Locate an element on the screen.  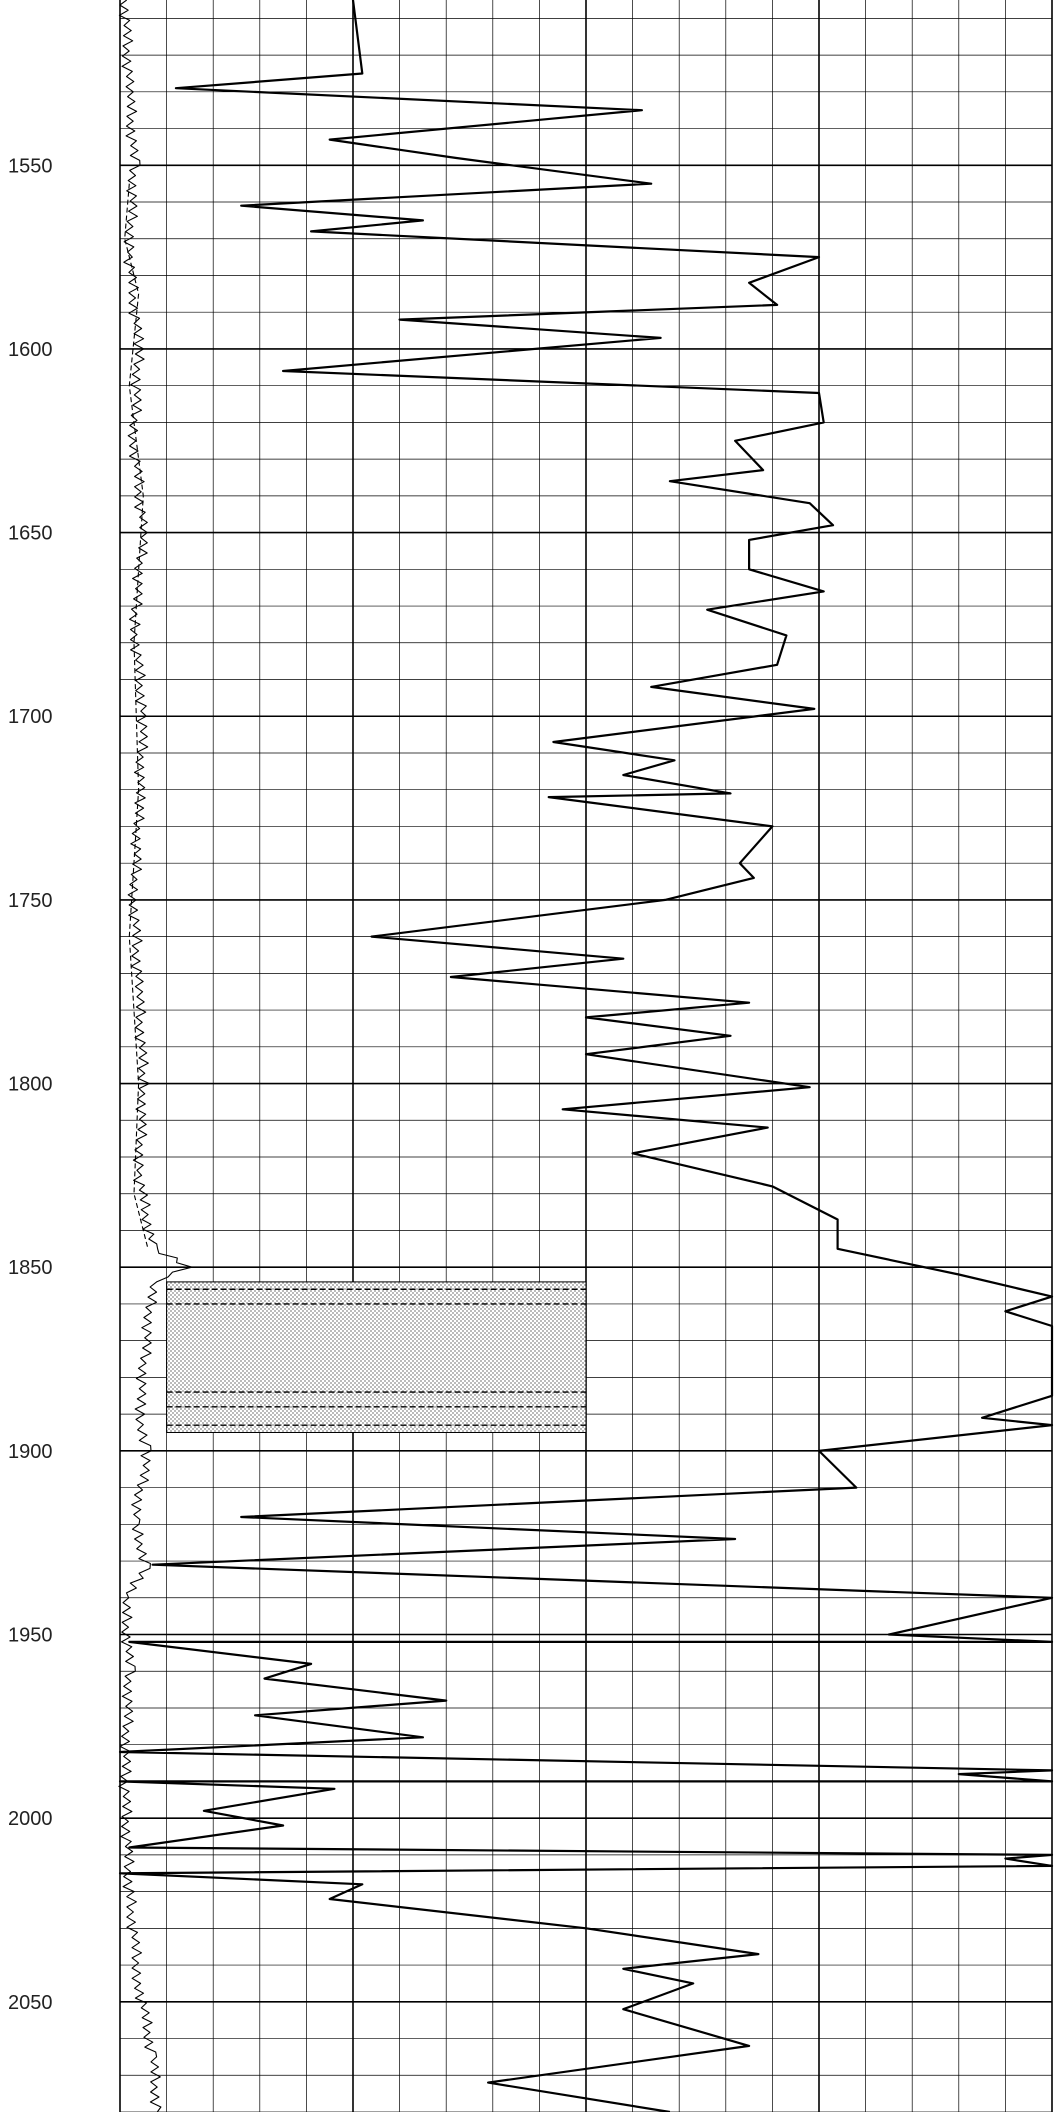
depth-tick-label: 2000 is located at coordinates (30, 1819).